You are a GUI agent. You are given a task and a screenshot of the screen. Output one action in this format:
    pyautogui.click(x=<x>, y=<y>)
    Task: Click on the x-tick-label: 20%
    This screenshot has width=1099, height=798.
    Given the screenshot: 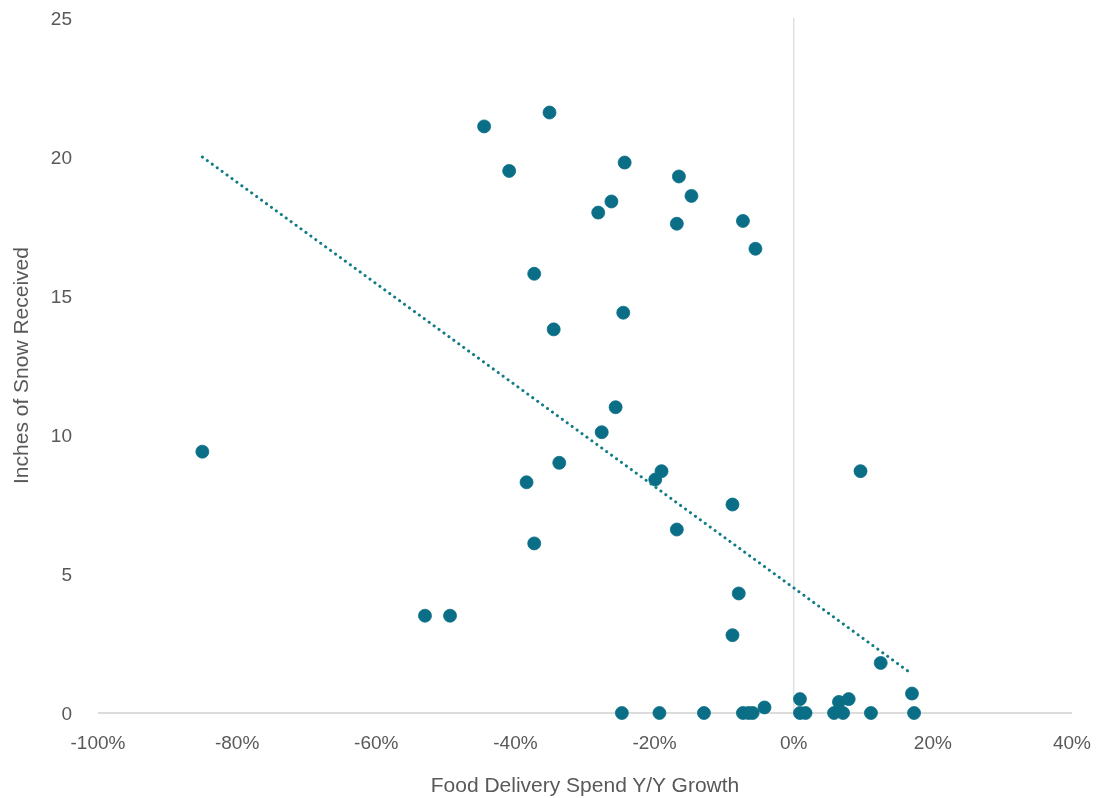 What is the action you would take?
    pyautogui.click(x=932, y=742)
    